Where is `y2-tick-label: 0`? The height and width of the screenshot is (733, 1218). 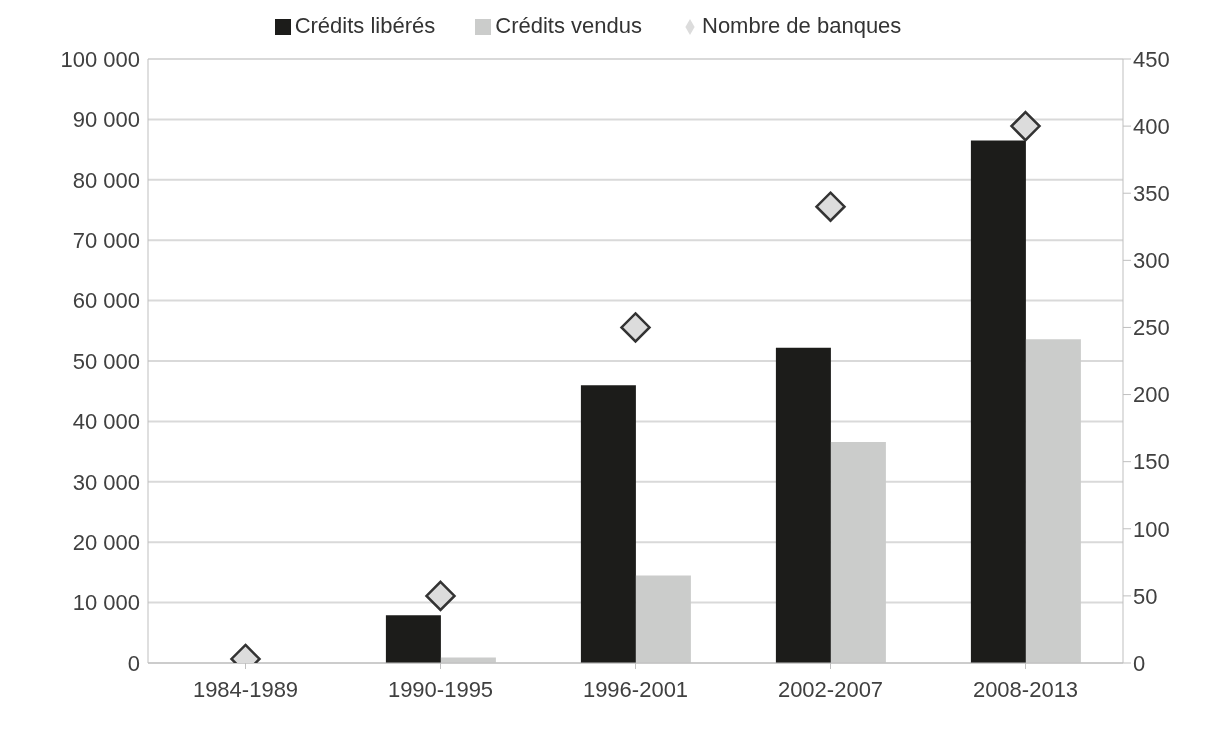
y2-tick-label: 0 is located at coordinates (1139, 663).